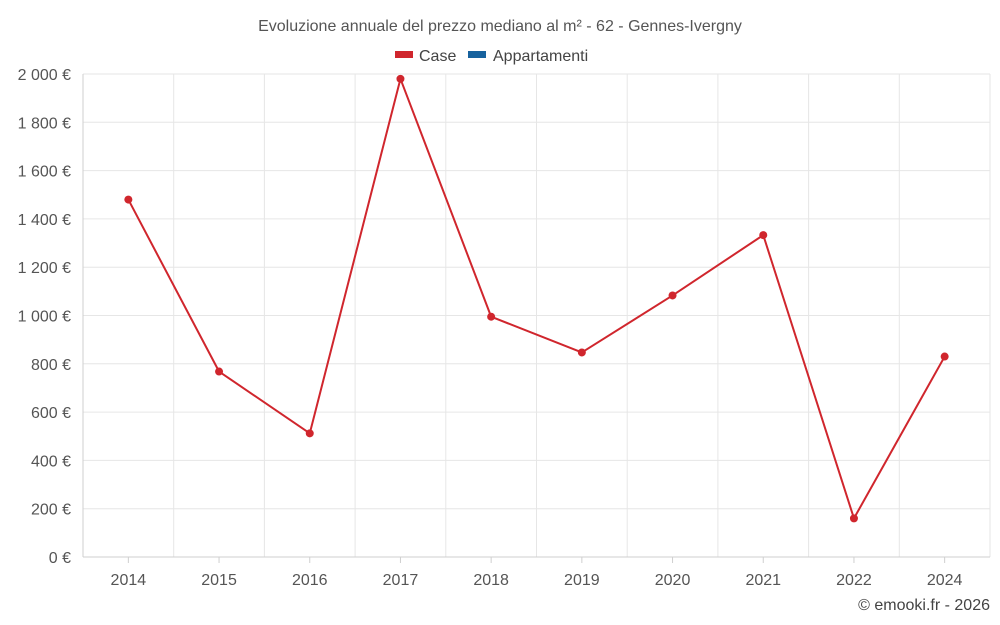 The image size is (1000, 625). Describe the element at coordinates (51, 413) in the screenshot. I see `y-tick-label: 600 €` at that location.